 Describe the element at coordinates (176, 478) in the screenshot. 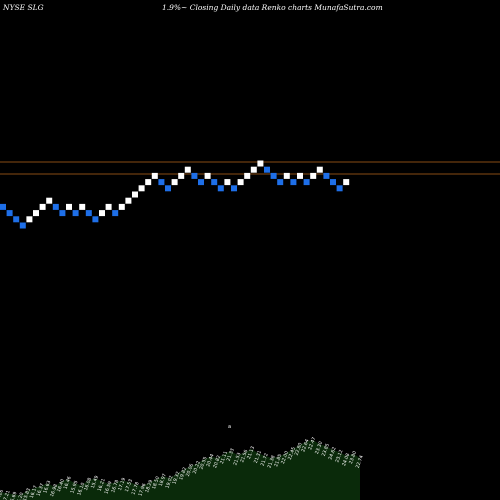

I see `volume-value-label: 19.32` at that location.